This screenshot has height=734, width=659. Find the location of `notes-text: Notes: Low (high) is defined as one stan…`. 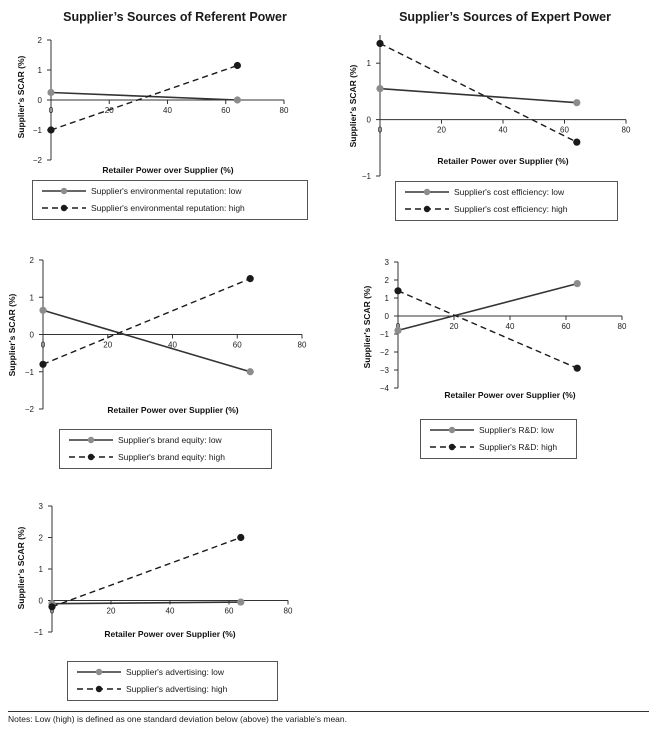

notes-text: Notes: Low (high) is defined as one stan… is located at coordinates (177, 719).